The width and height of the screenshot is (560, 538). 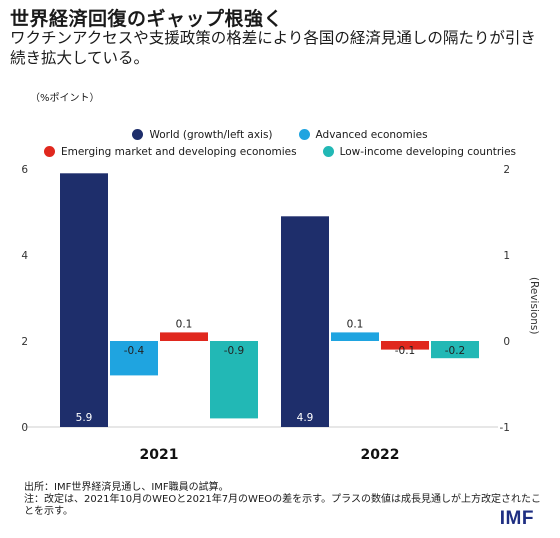 I want to click on category-label-2022: 2022, so click(x=380, y=455).